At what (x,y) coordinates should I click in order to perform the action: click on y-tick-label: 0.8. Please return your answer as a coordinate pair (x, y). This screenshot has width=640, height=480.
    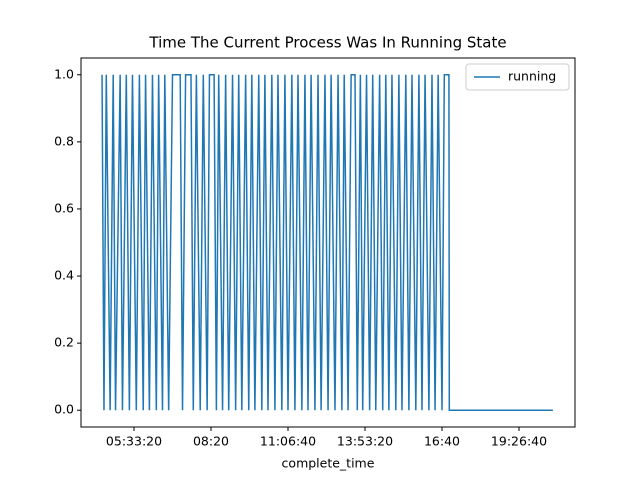
    Looking at the image, I should click on (64, 140).